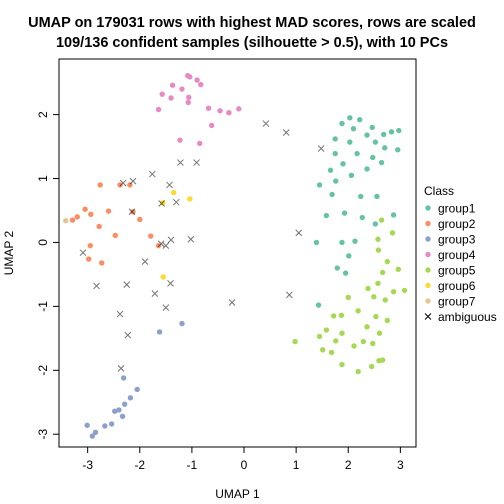 This screenshot has height=504, width=504. I want to click on legend-symbol-group5, so click(428, 270).